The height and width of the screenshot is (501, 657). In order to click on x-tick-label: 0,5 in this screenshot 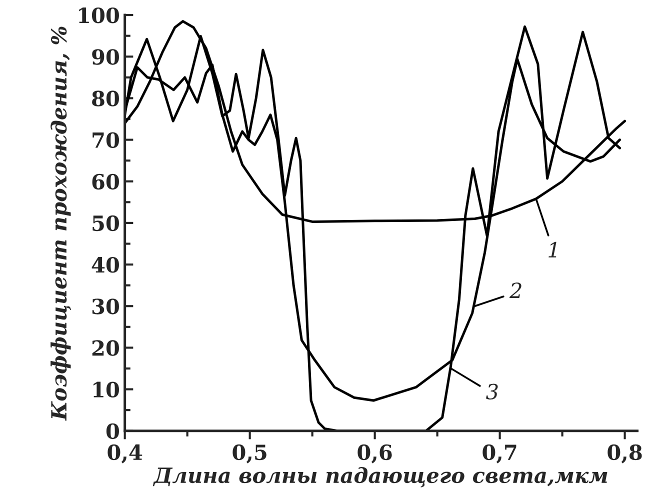, I will do `click(249, 454)`.